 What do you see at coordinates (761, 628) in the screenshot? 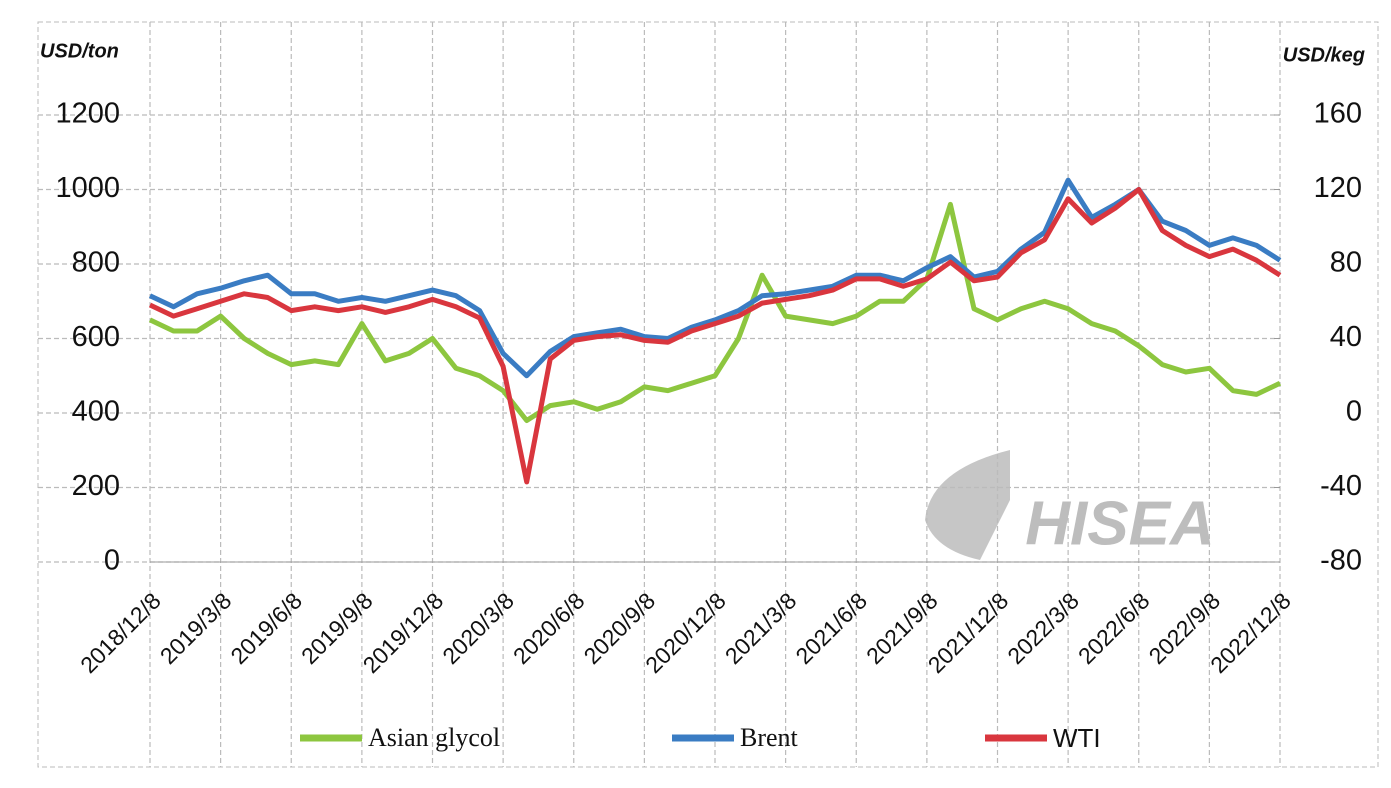
I see `x-tick-label: 2021/3/8` at bounding box center [761, 628].